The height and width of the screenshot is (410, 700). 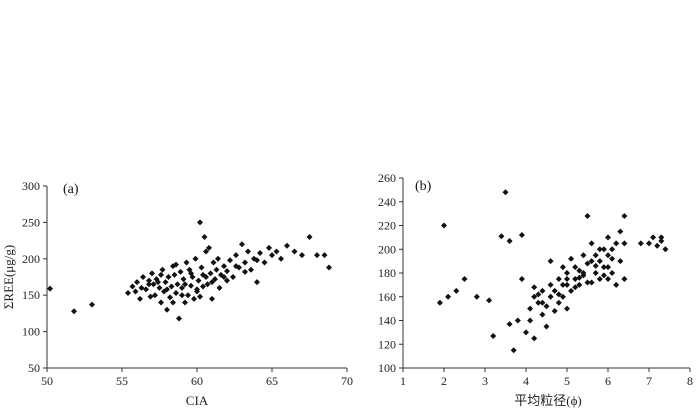 What do you see at coordinates (567, 381) in the screenshot?
I see `x-tick-label-b: 5` at bounding box center [567, 381].